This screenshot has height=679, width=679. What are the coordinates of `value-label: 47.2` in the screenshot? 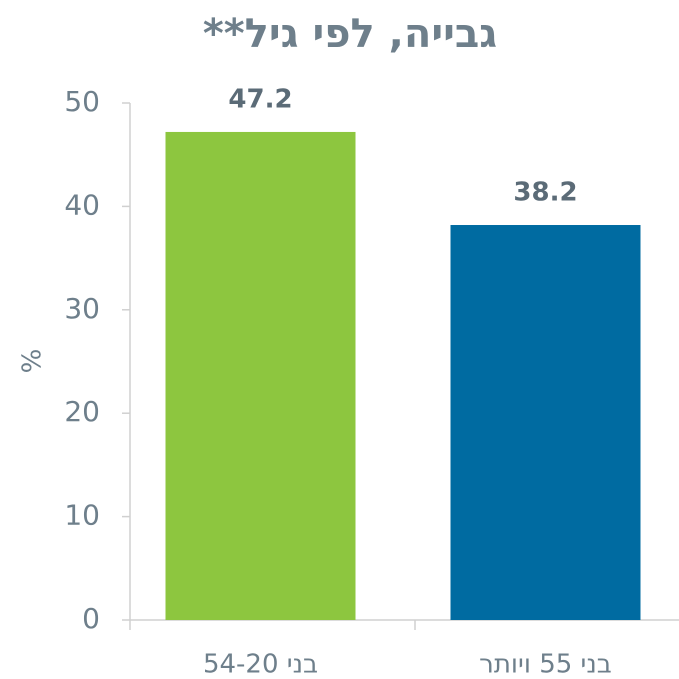 It's located at (260, 99).